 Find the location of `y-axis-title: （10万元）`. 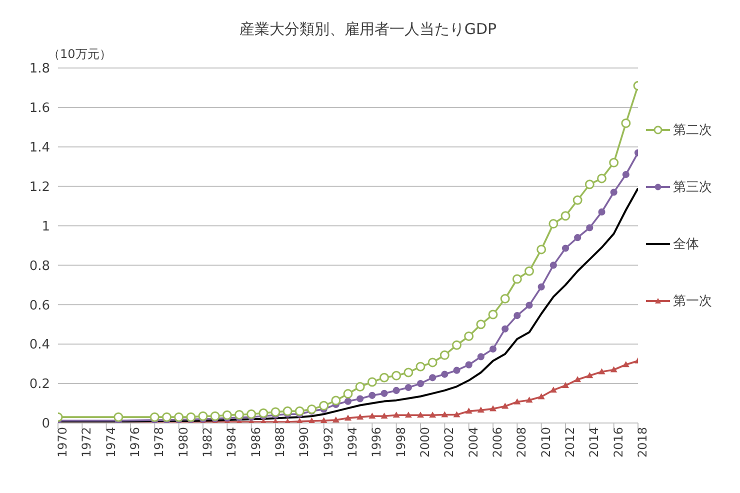

y-axis-title: （10万元） is located at coordinates (80, 54).